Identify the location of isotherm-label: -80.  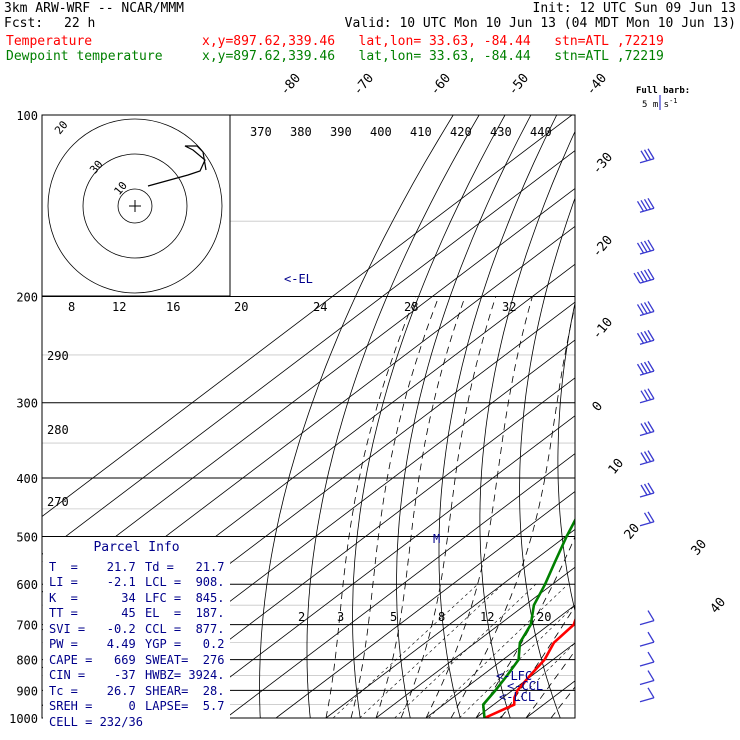
(291, 85).